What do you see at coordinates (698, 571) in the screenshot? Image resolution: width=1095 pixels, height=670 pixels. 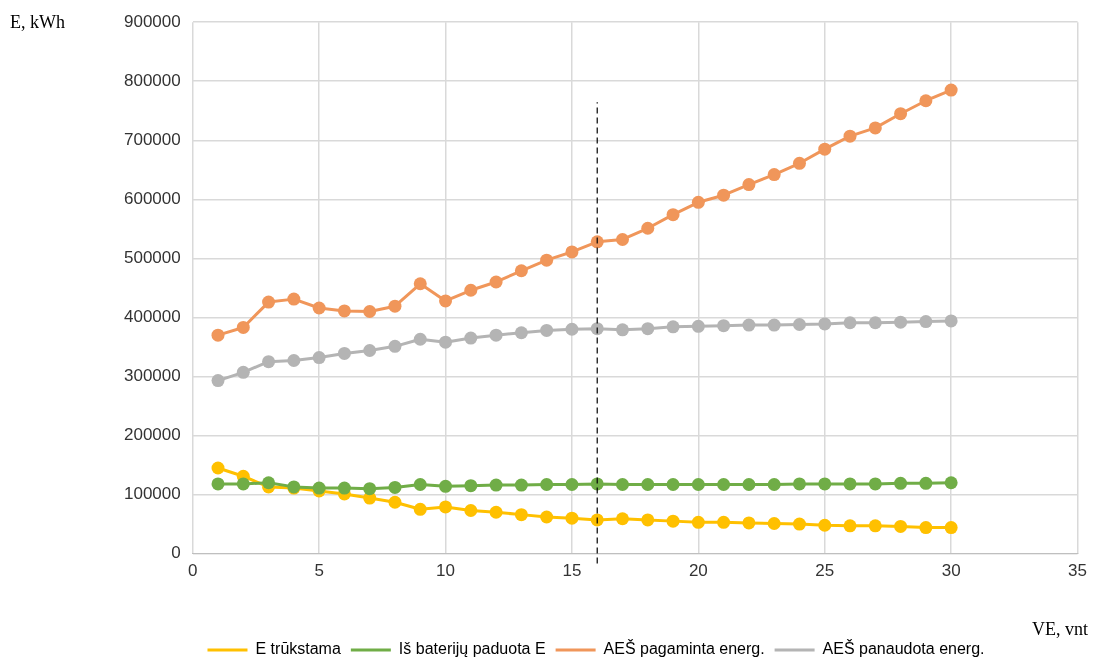 I see `x-tick-label: 20` at bounding box center [698, 571].